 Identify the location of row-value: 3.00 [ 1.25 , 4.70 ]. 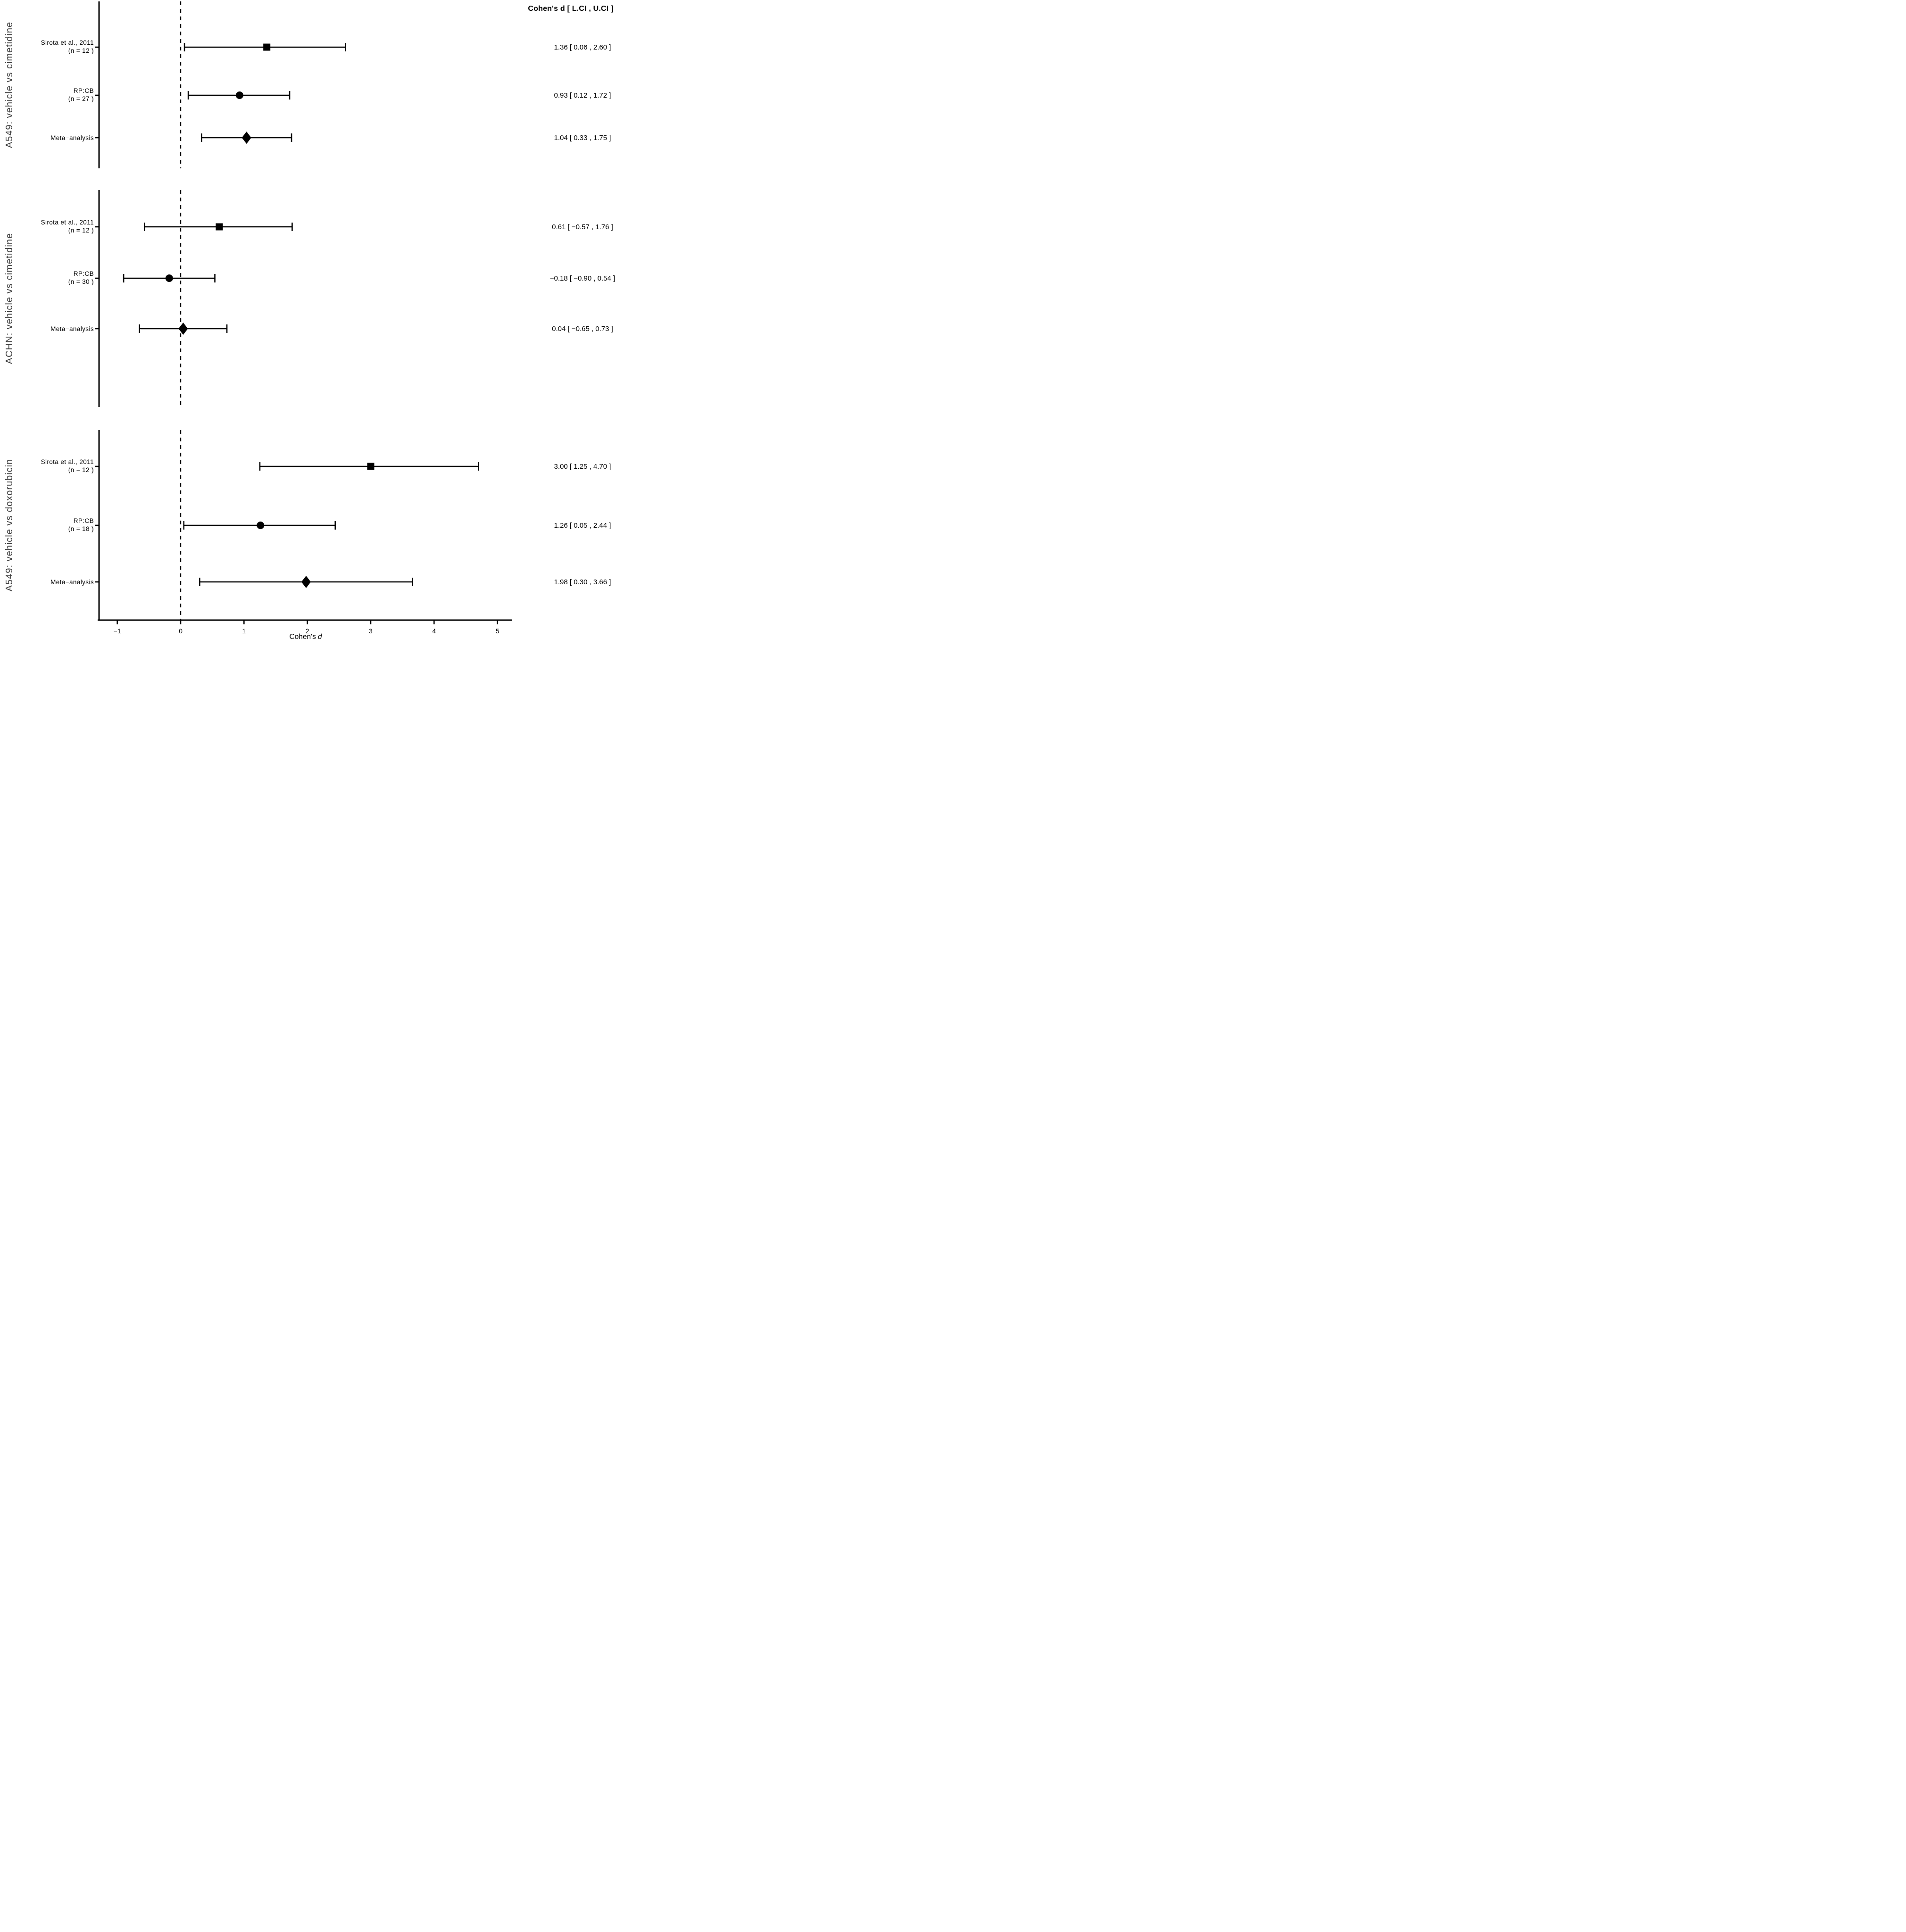
(582, 467).